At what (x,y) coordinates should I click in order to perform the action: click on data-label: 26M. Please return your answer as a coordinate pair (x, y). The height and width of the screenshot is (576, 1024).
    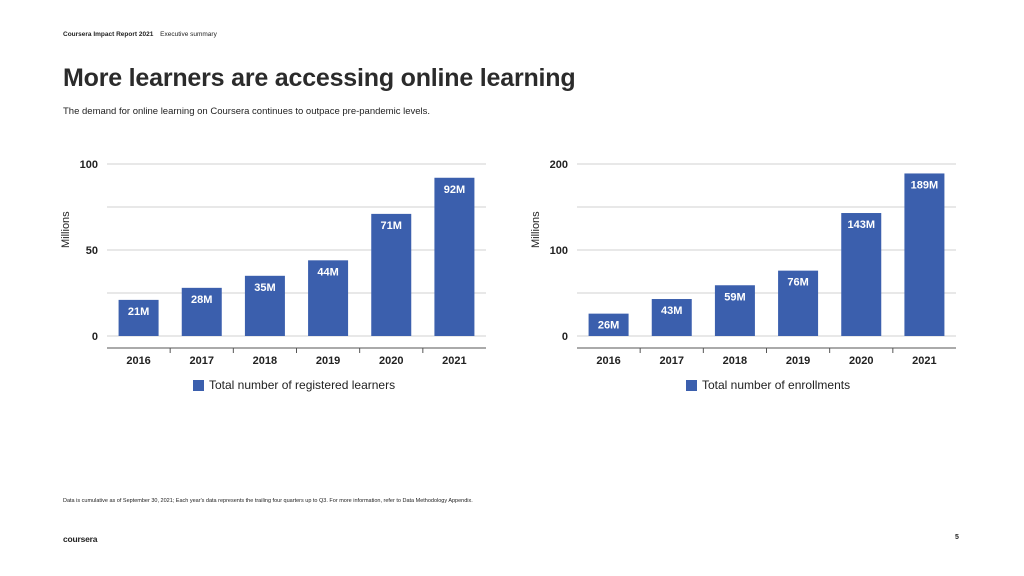
    Looking at the image, I should click on (608, 326).